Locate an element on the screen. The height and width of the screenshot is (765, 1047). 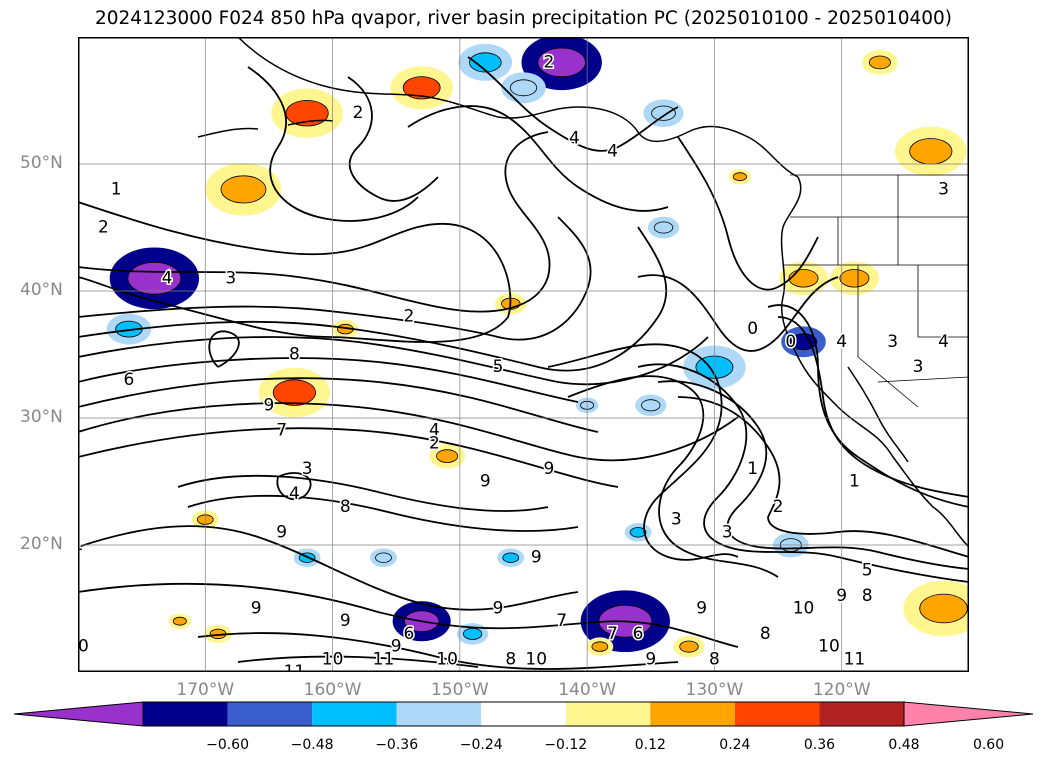
coastline-baja is located at coordinates (878, 414).